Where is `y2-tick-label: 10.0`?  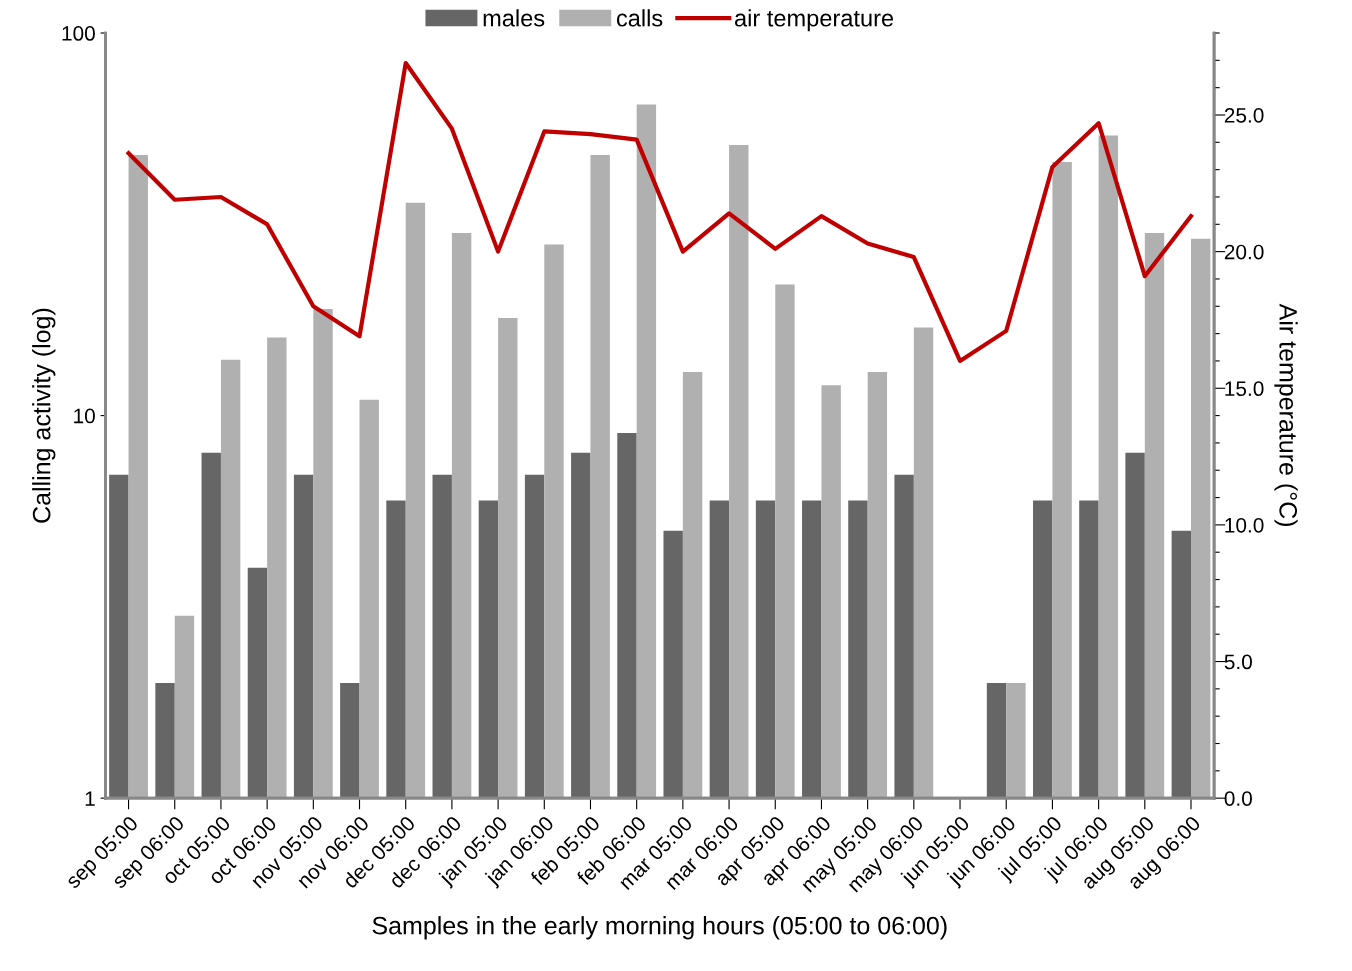
y2-tick-label: 10.0 is located at coordinates (1244, 525).